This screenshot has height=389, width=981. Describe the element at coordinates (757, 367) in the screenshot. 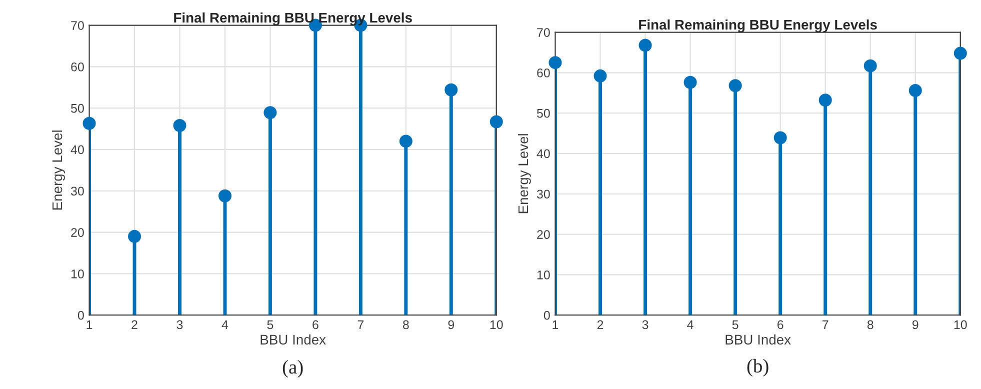

I see `text: (b)` at that location.